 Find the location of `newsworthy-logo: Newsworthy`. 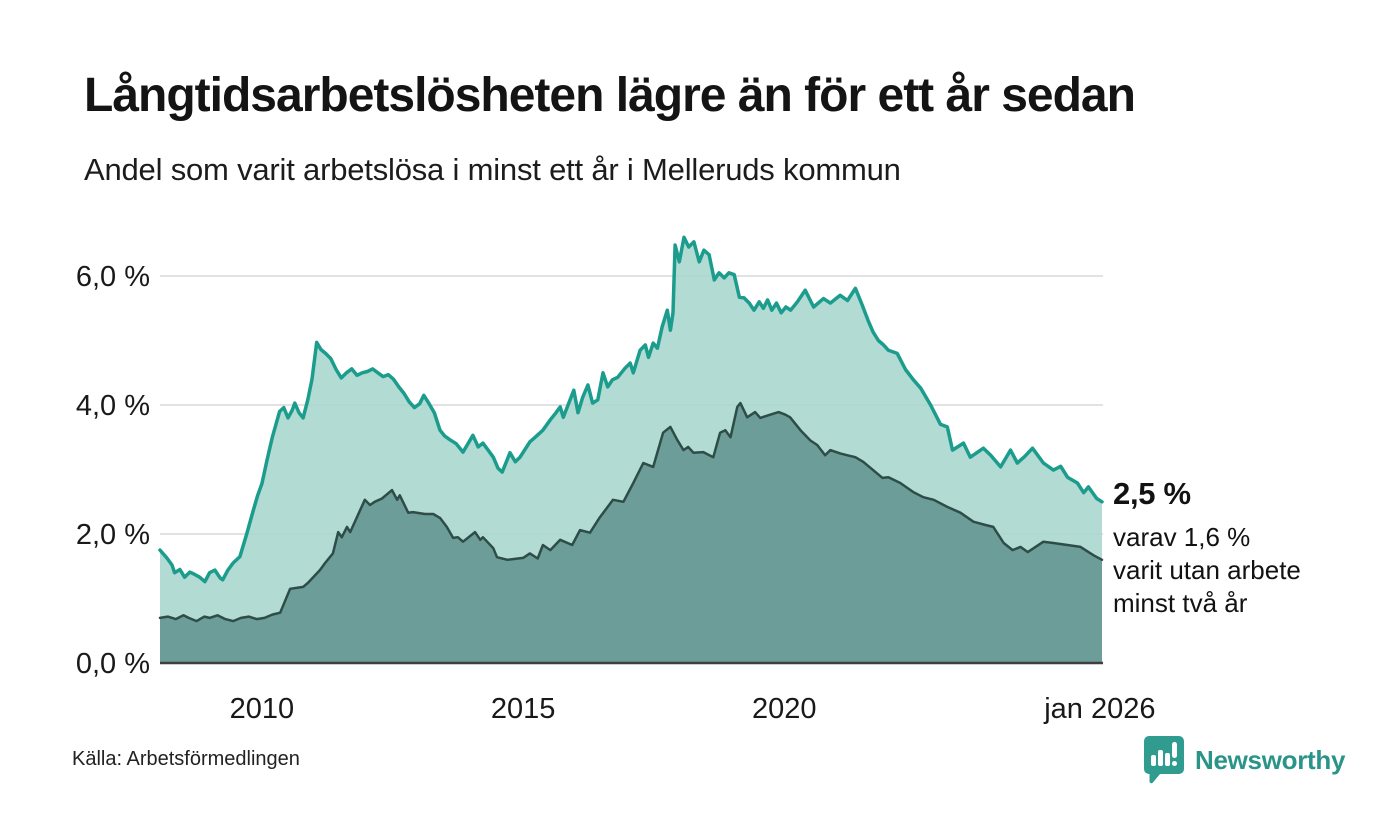

newsworthy-logo: Newsworthy is located at coordinates (1244, 760).